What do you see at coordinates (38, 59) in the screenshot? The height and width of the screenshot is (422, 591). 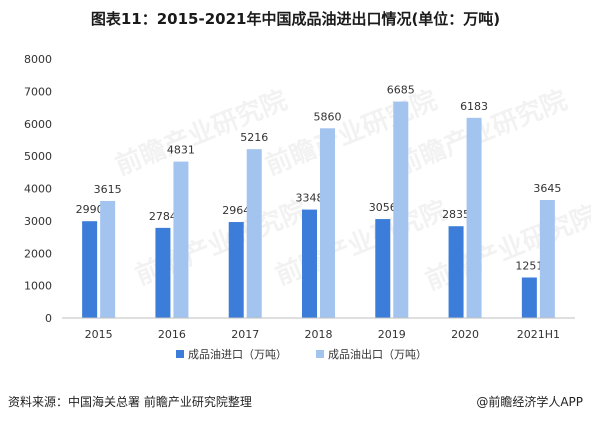 I see `y-tick-label: 8000` at bounding box center [38, 59].